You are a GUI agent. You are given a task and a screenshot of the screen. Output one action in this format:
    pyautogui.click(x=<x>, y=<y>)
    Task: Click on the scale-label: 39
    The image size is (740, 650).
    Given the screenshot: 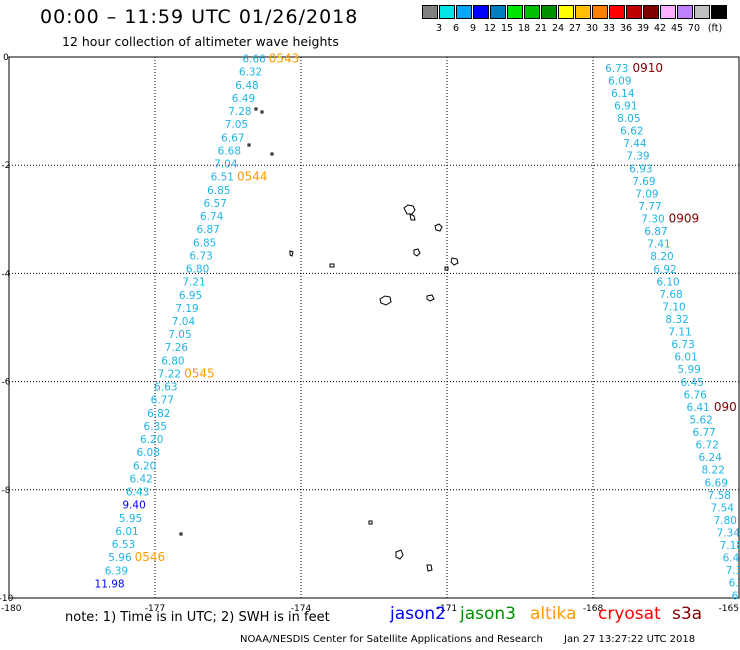 What is the action you would take?
    pyautogui.click(x=643, y=28)
    